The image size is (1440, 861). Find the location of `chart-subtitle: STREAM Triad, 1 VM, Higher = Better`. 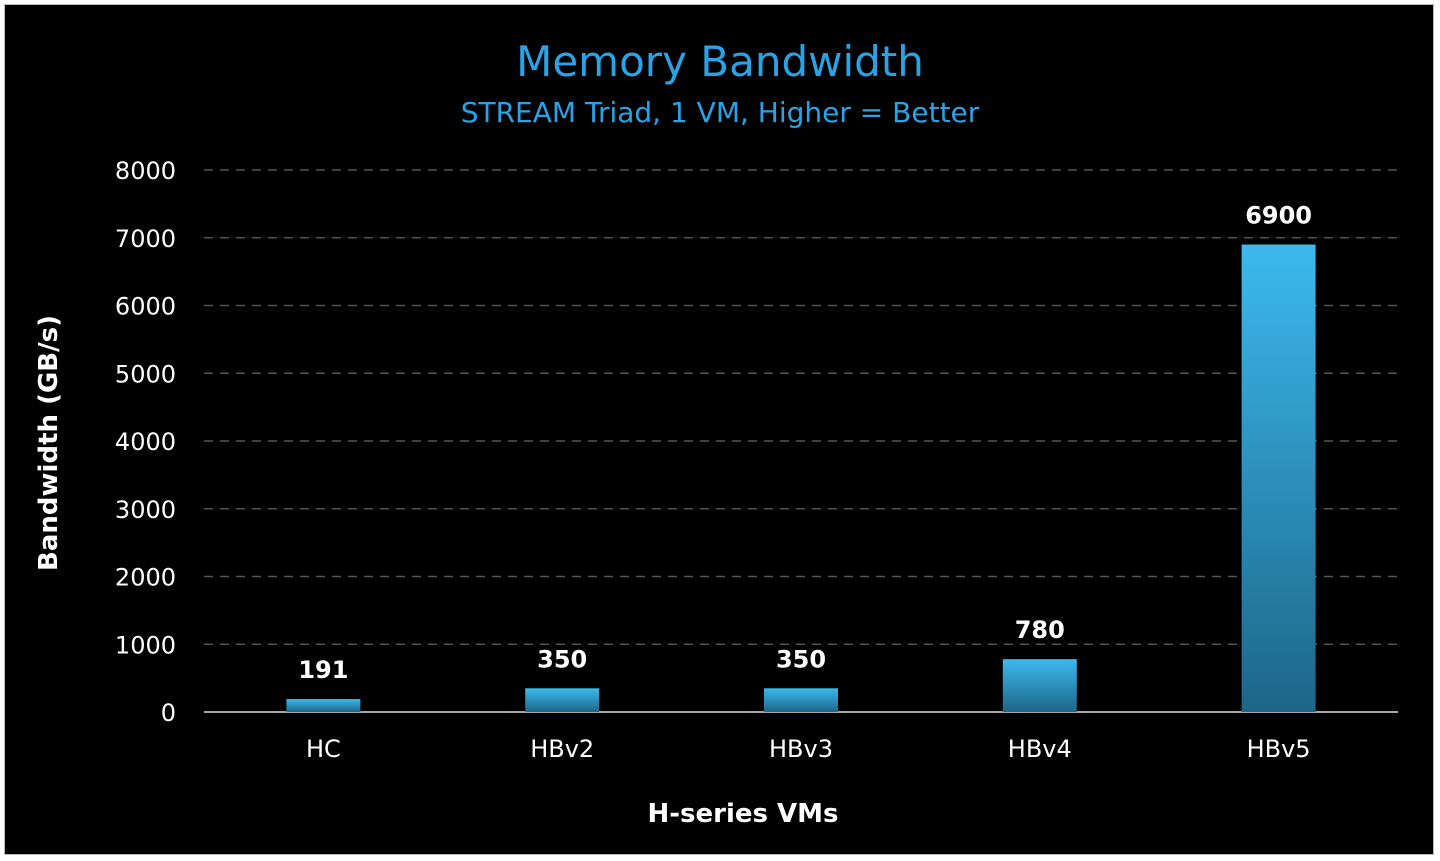

chart-subtitle: STREAM Triad, 1 VM, Higher = Better is located at coordinates (720, 112).